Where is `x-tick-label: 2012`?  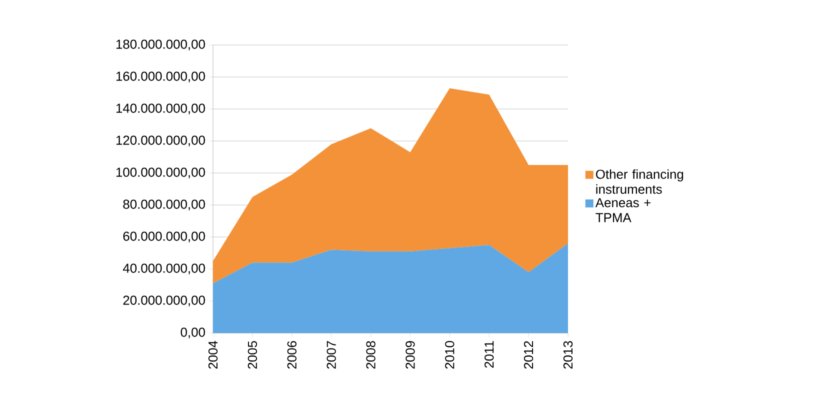
x-tick-label: 2012 is located at coordinates (529, 355).